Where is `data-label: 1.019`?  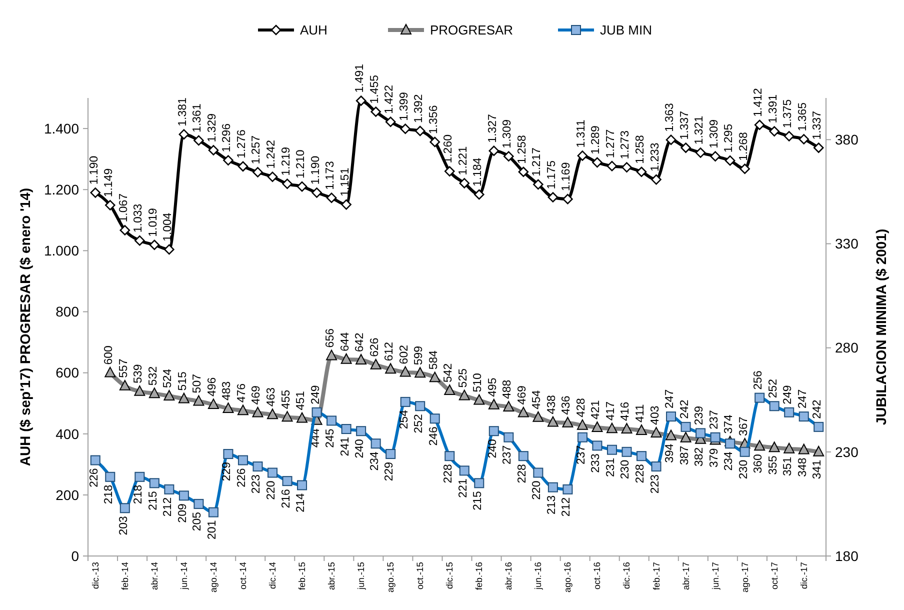 data-label: 1.019 is located at coordinates (153, 222).